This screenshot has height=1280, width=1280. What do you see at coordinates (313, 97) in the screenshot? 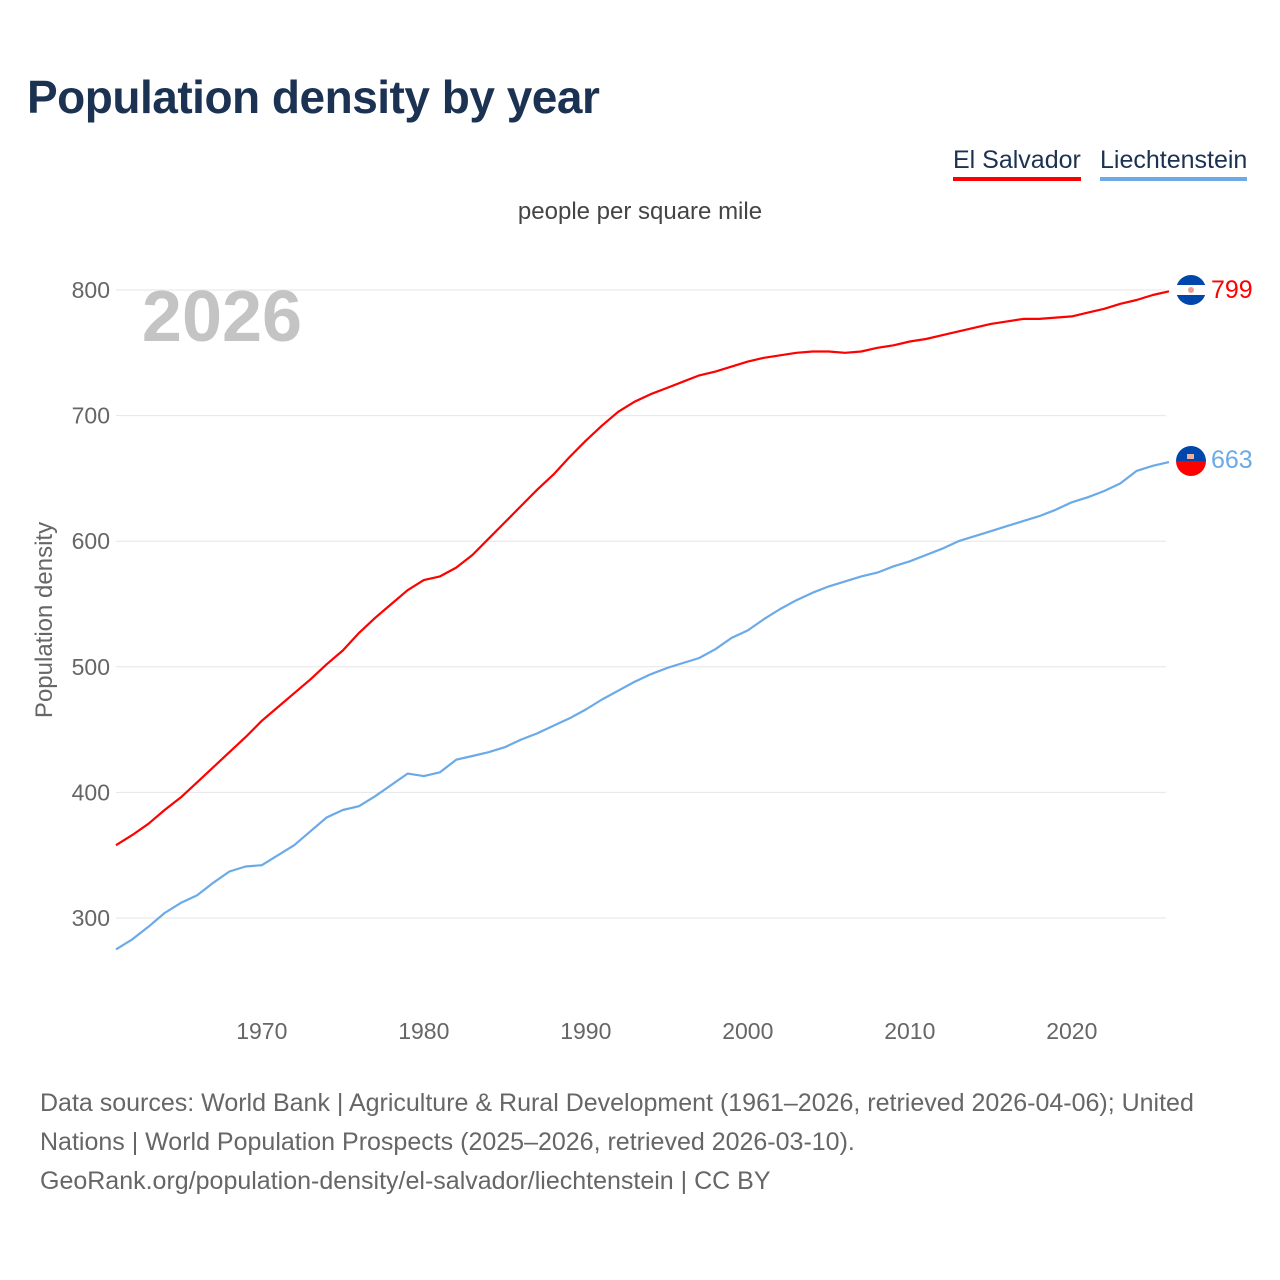
I see `chart-title: Population density by year` at bounding box center [313, 97].